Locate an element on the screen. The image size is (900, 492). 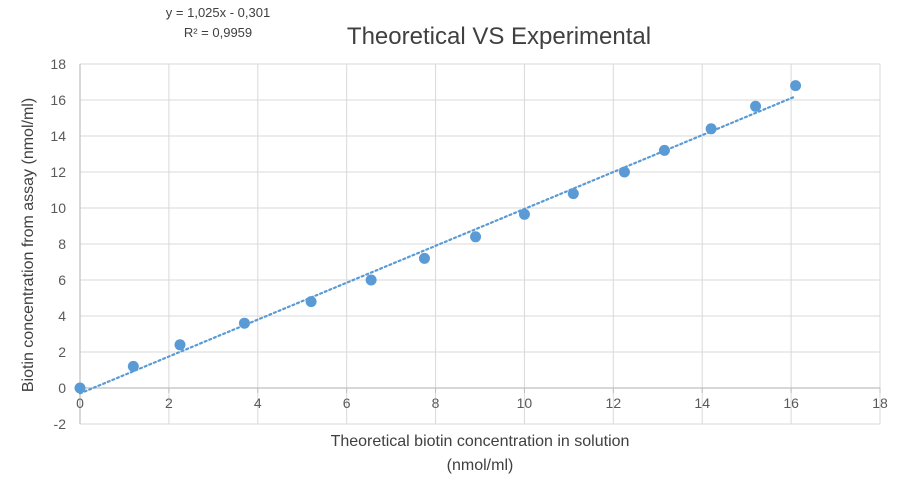
chart-title: Theoretical VS Experimental is located at coordinates (499, 36).